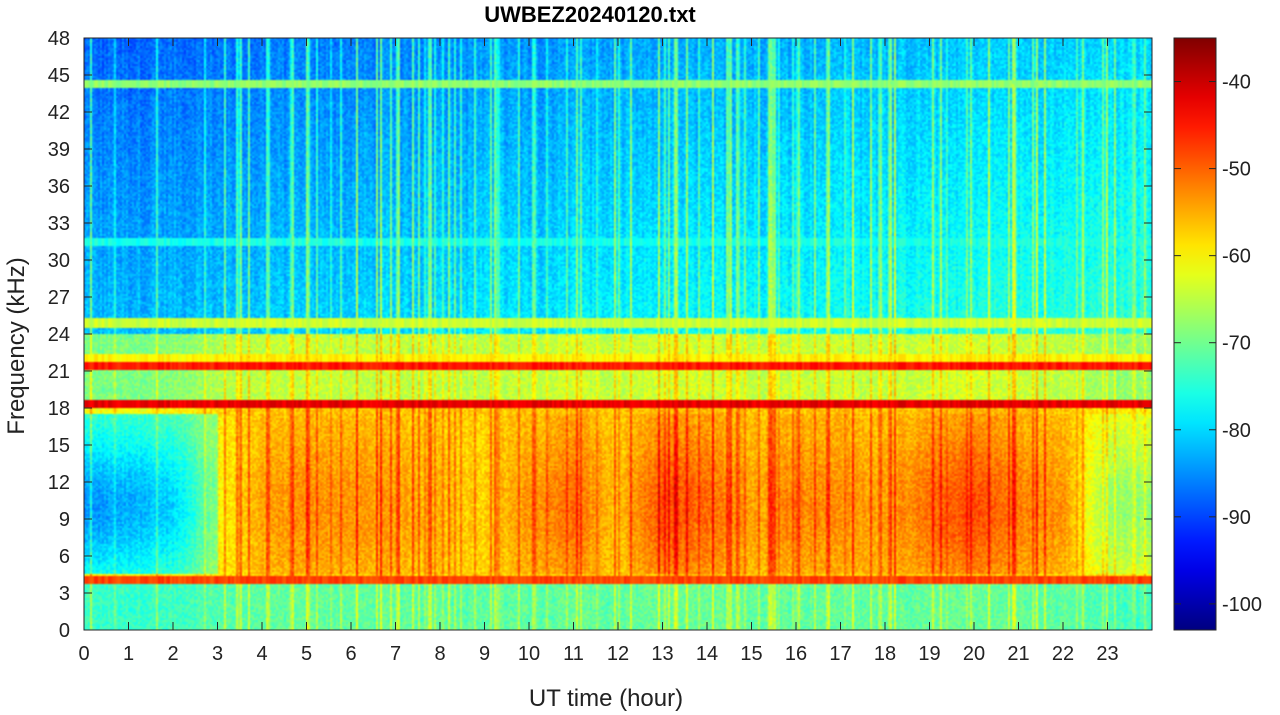 The height and width of the screenshot is (715, 1280). Describe the element at coordinates (1236, 83) in the screenshot. I see `colorbar-tick-label: -40` at that location.